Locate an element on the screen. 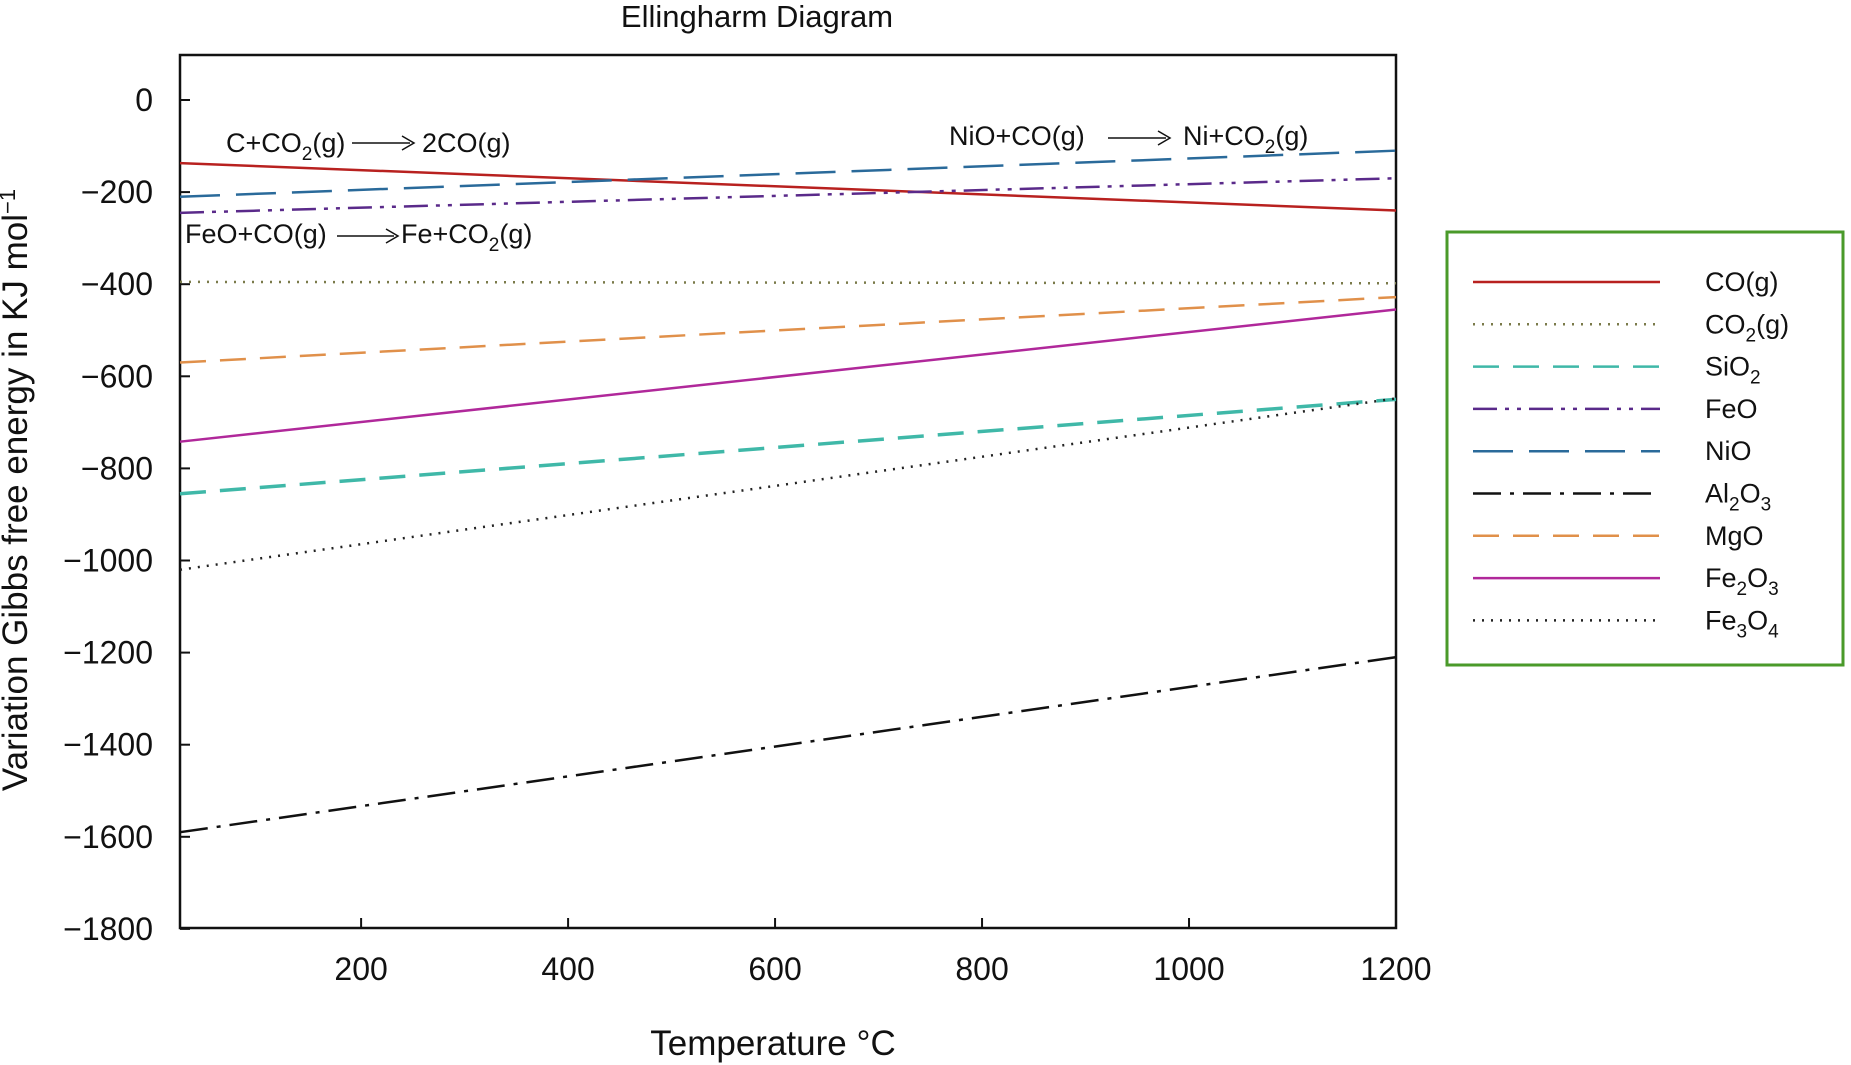 The height and width of the screenshot is (1065, 1851). legend-label-fe3o4: Fe3O4 is located at coordinates (1742, 623).